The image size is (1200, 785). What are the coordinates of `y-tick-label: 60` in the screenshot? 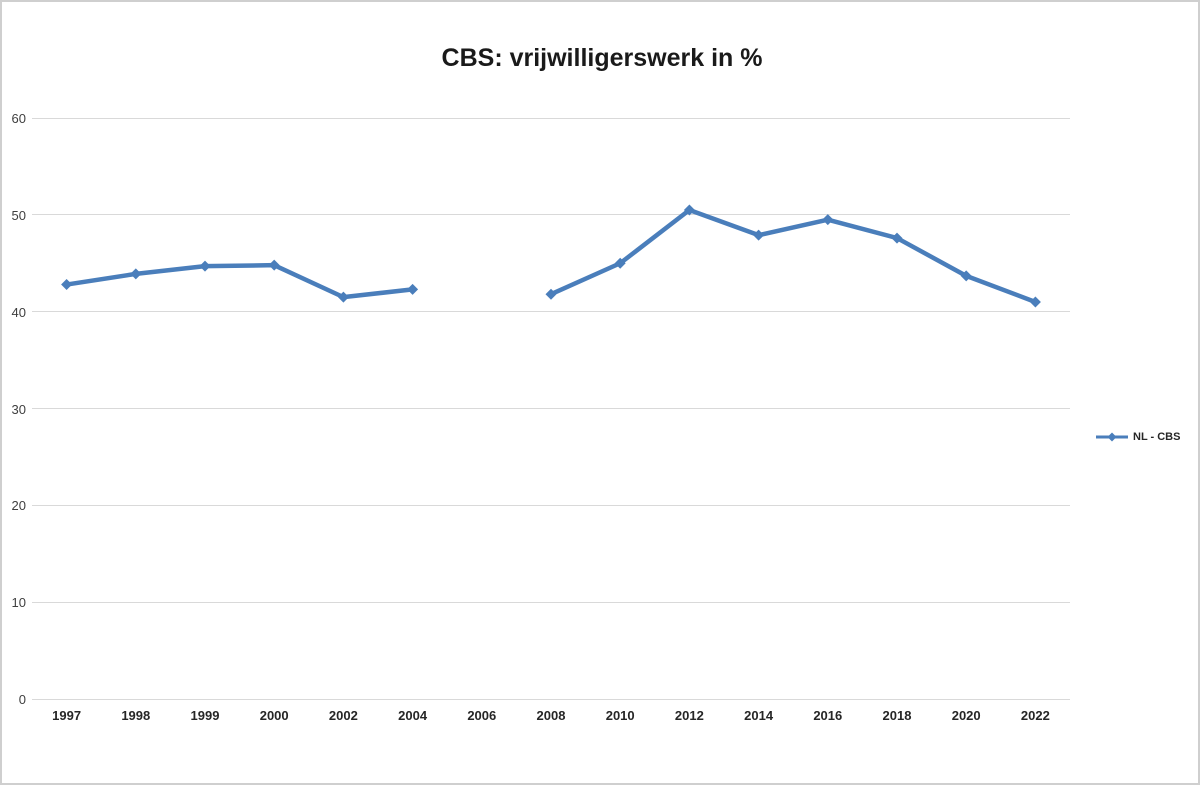 It's located at (18, 118).